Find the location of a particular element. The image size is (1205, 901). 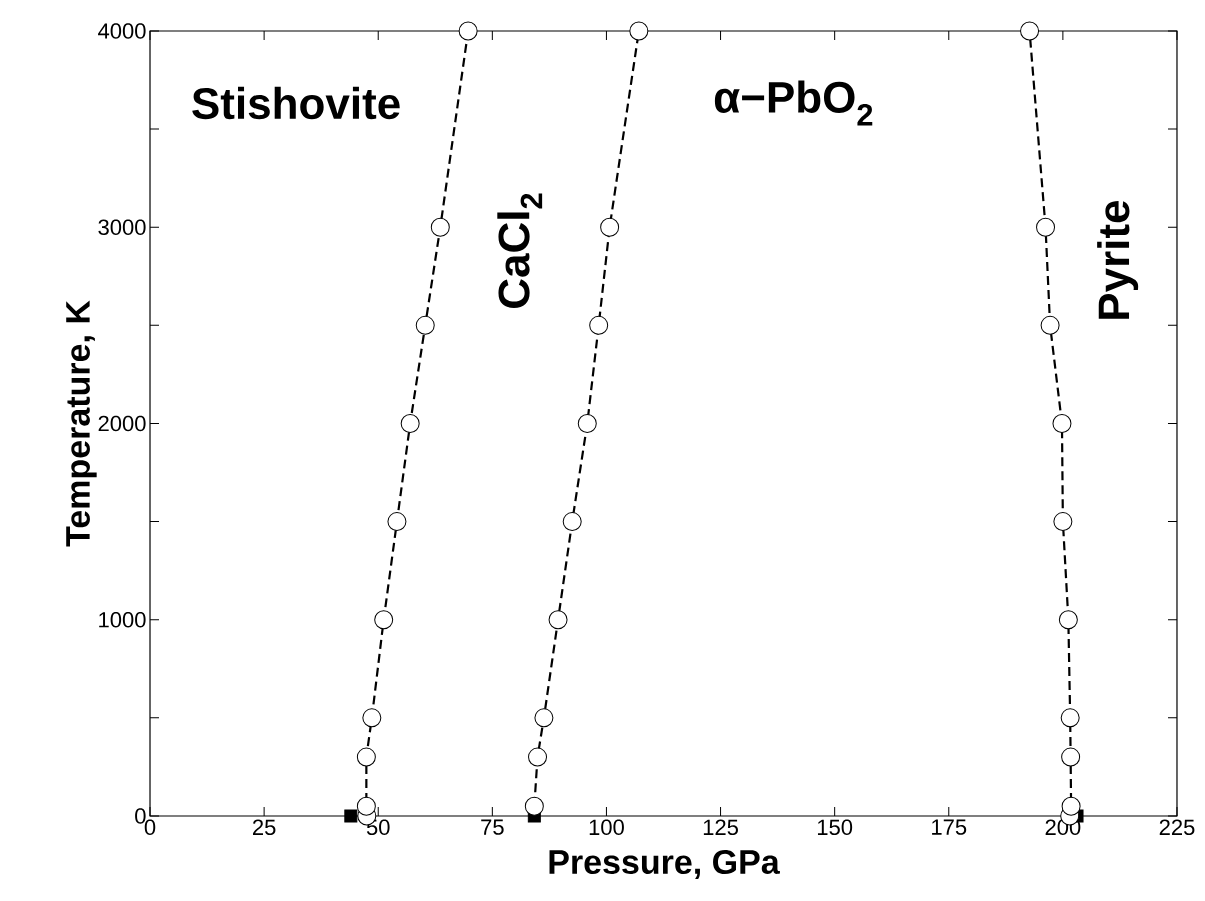

y-tick-label: 0 is located at coordinates (140, 816).